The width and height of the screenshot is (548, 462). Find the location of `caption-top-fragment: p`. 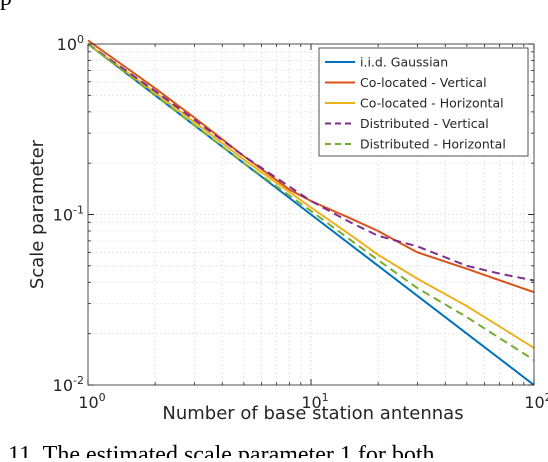

caption-top-fragment: p is located at coordinates (6, 6).